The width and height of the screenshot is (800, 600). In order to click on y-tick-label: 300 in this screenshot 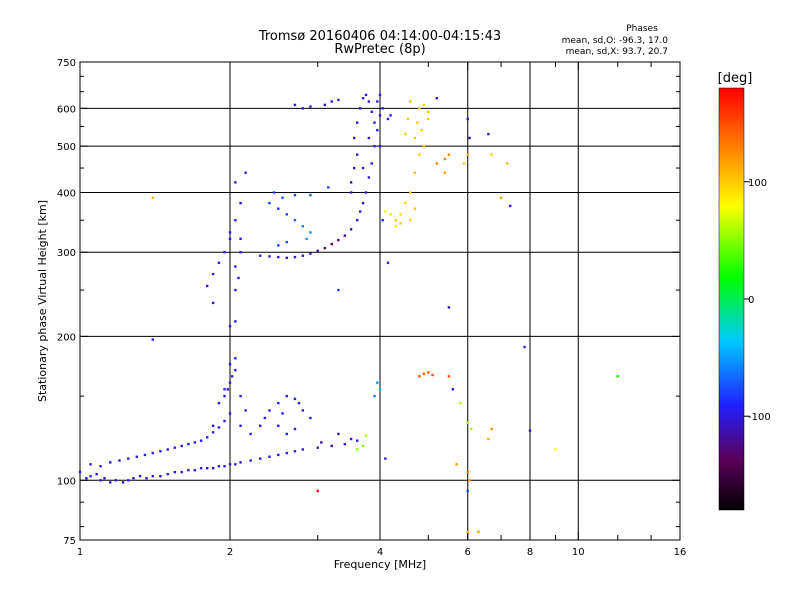, I will do `click(66, 253)`.